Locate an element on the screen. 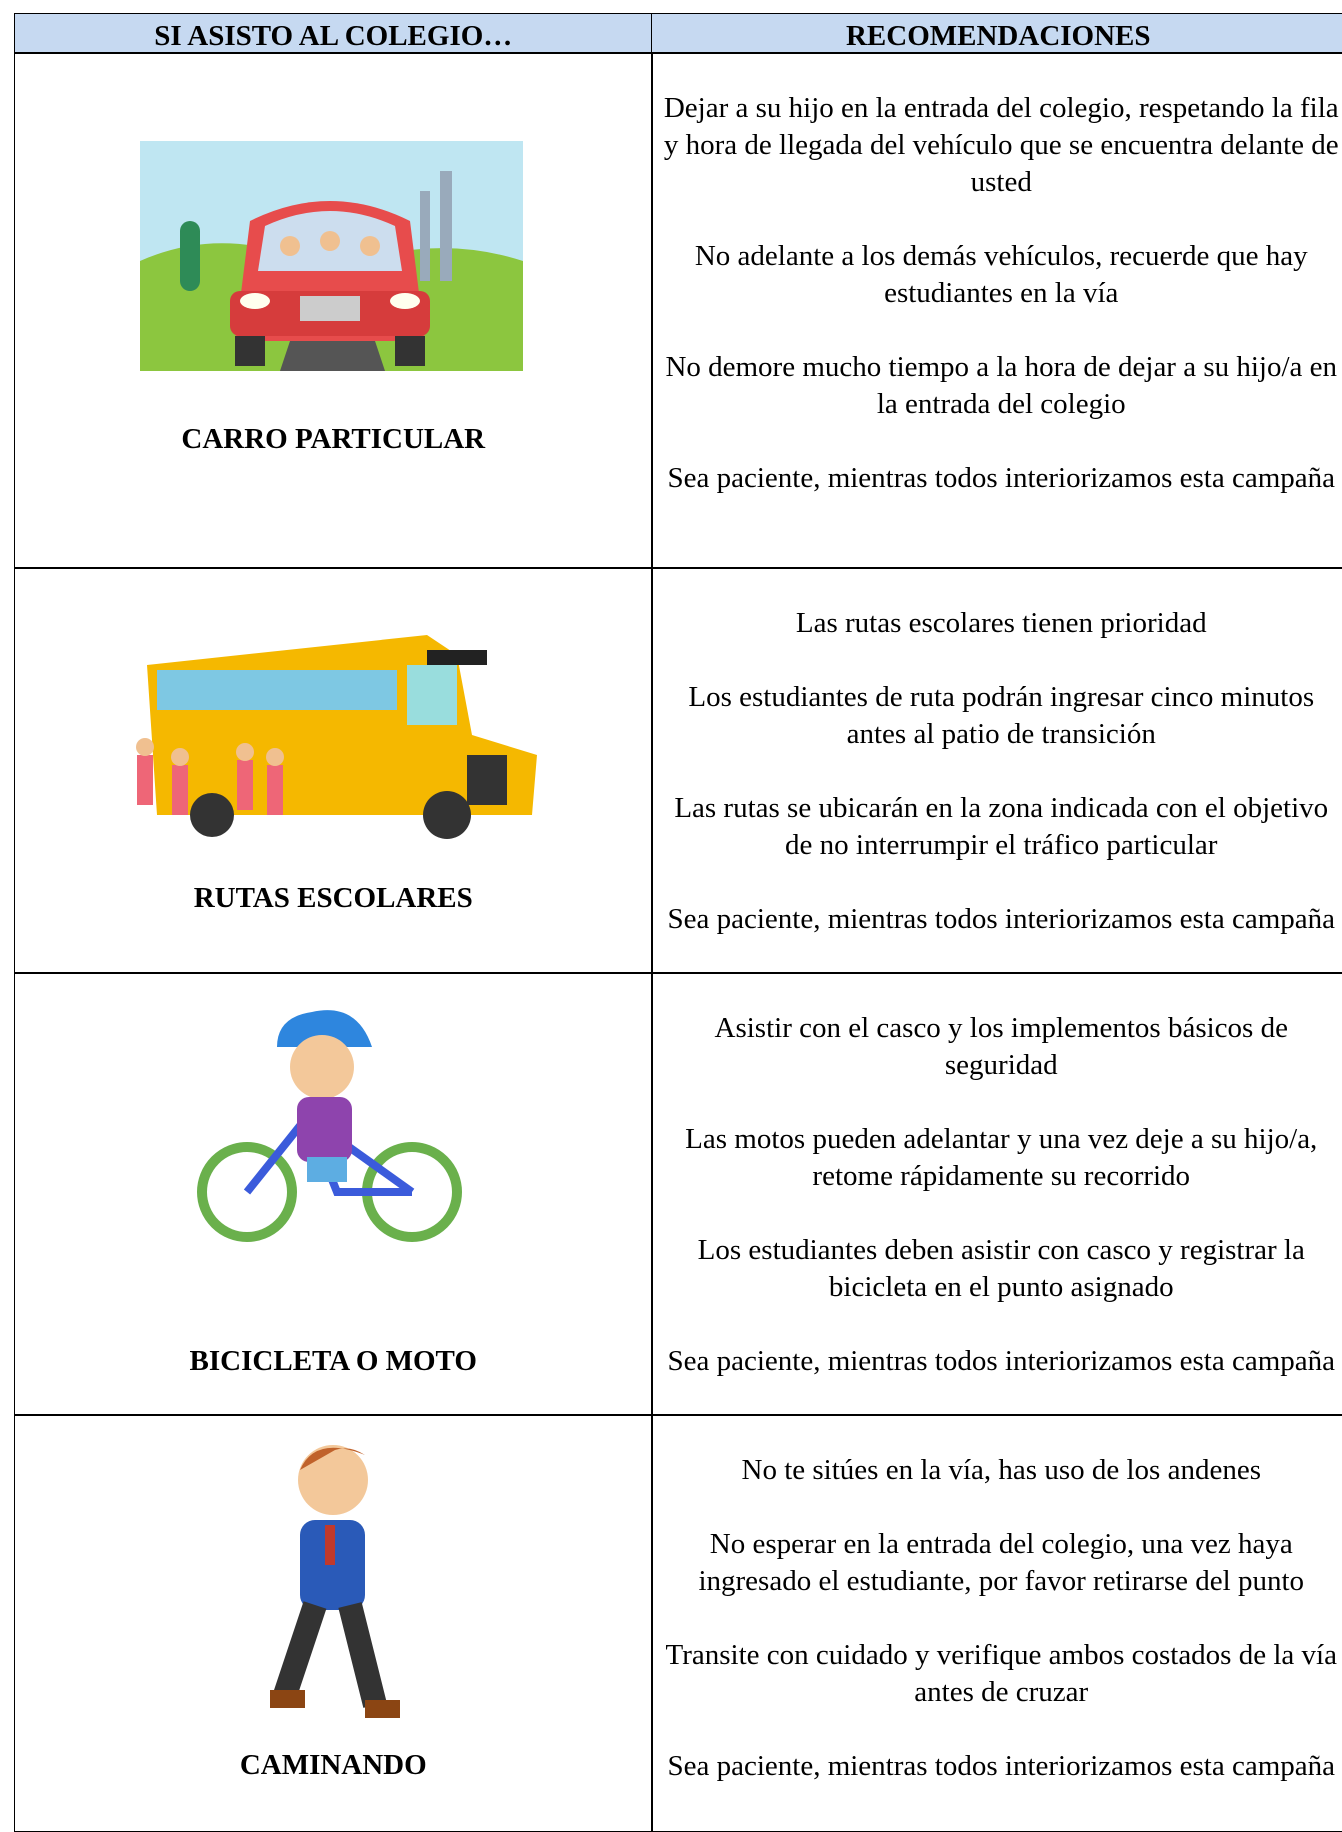 The width and height of the screenshot is (1342, 1832). walking-illustration is located at coordinates (335, 1581).